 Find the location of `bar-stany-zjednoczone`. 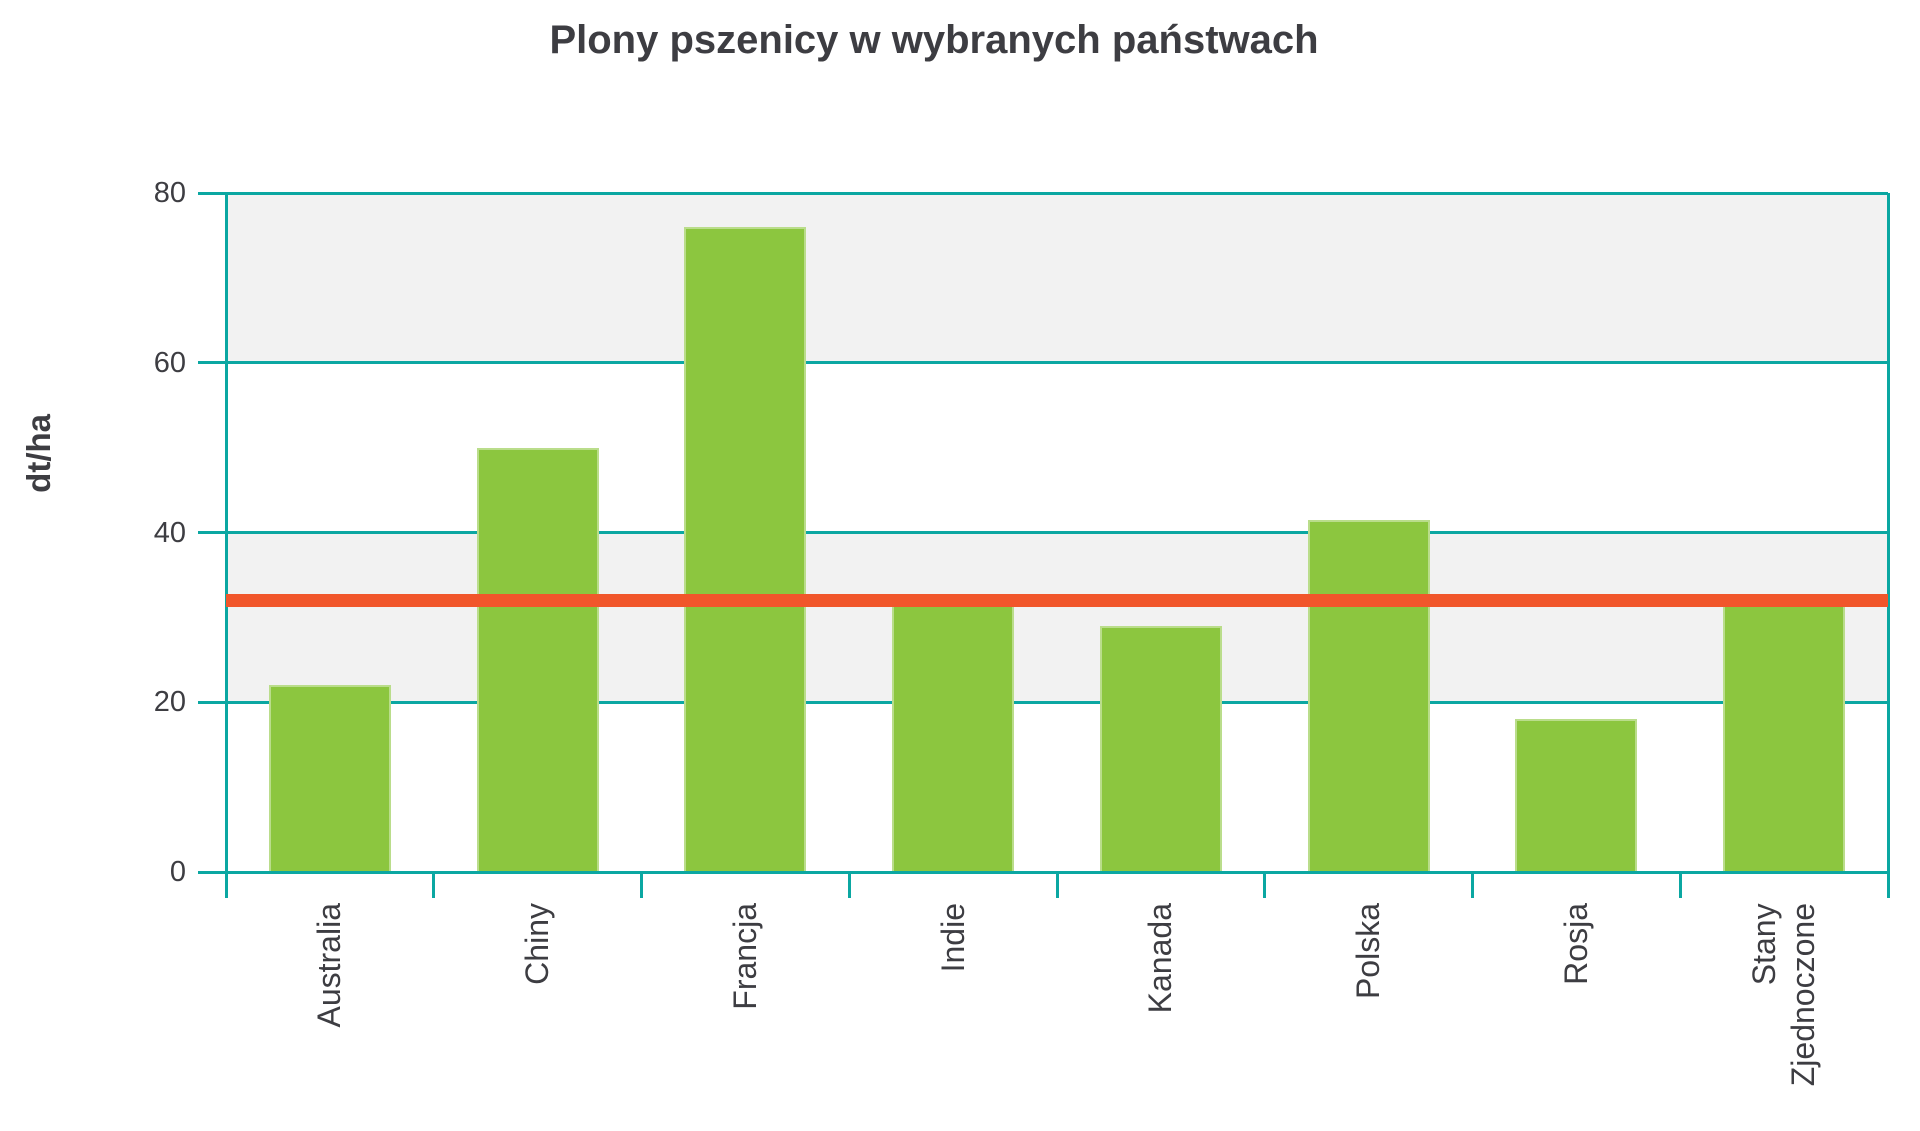

bar-stany-zjednoczone is located at coordinates (1784, 738).